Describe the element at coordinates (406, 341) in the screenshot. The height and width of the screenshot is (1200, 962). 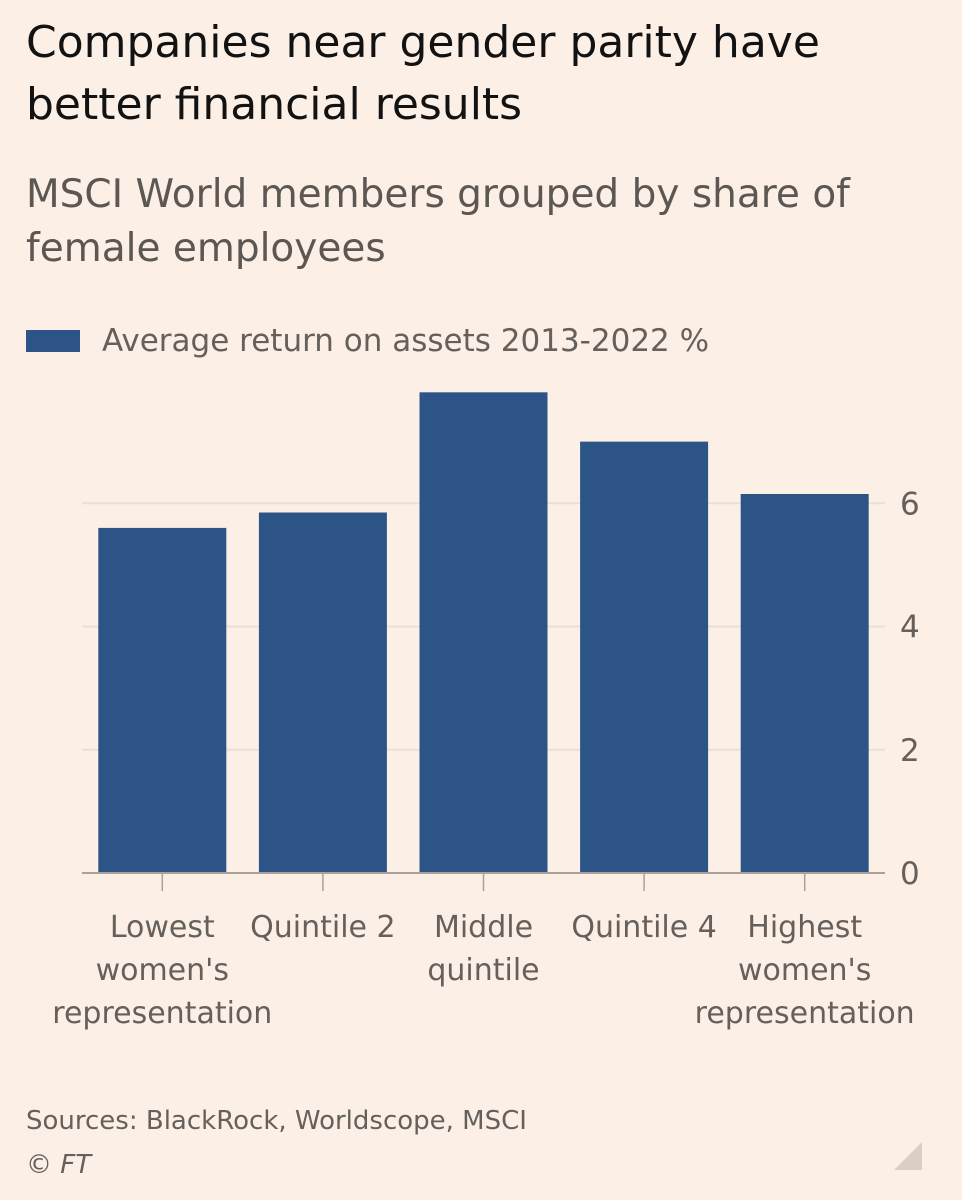
I see `legend-label: Average return on assets 2013-2022 %` at that location.